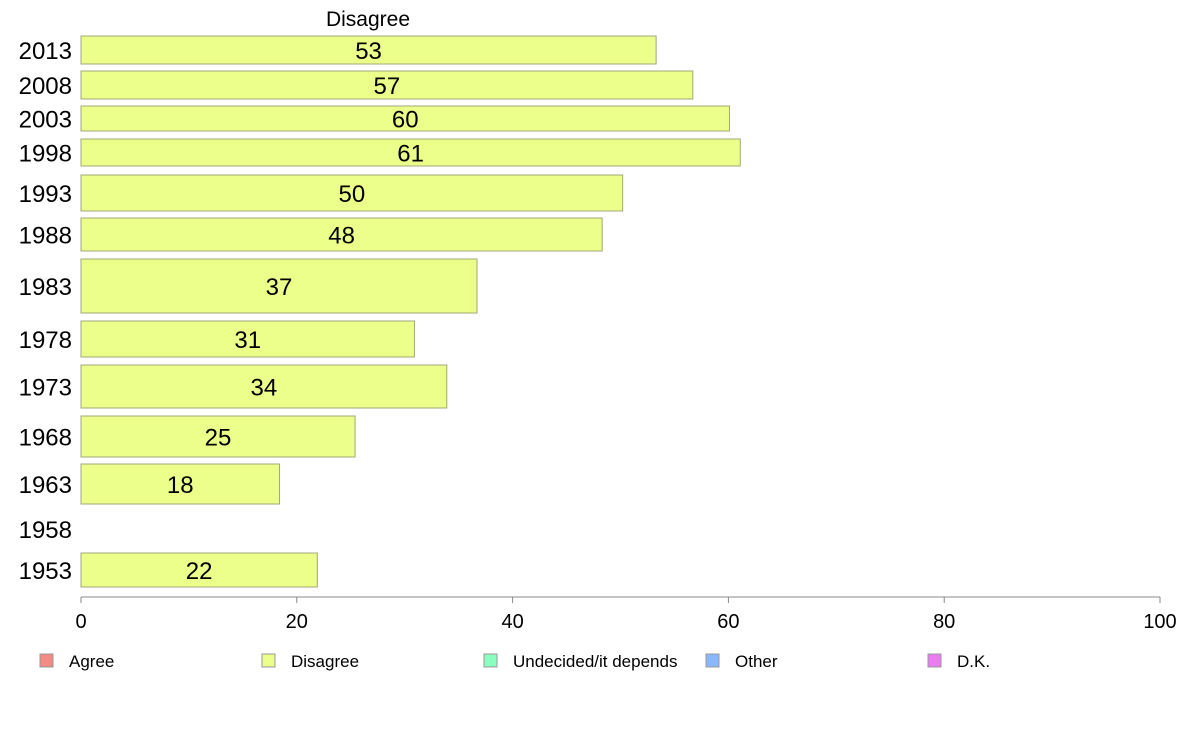 This screenshot has height=736, width=1188. I want to click on chart-title: Disagree, so click(368, 19).